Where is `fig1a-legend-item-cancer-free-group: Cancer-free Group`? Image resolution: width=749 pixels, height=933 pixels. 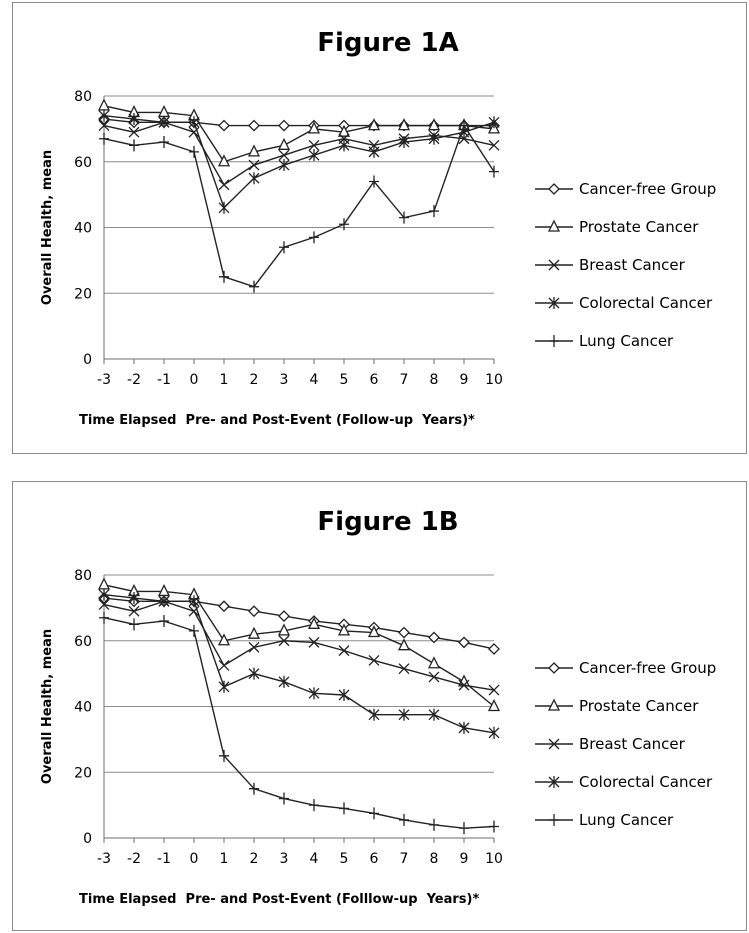 fig1a-legend-item-cancer-free-group: Cancer-free Group is located at coordinates (625, 189).